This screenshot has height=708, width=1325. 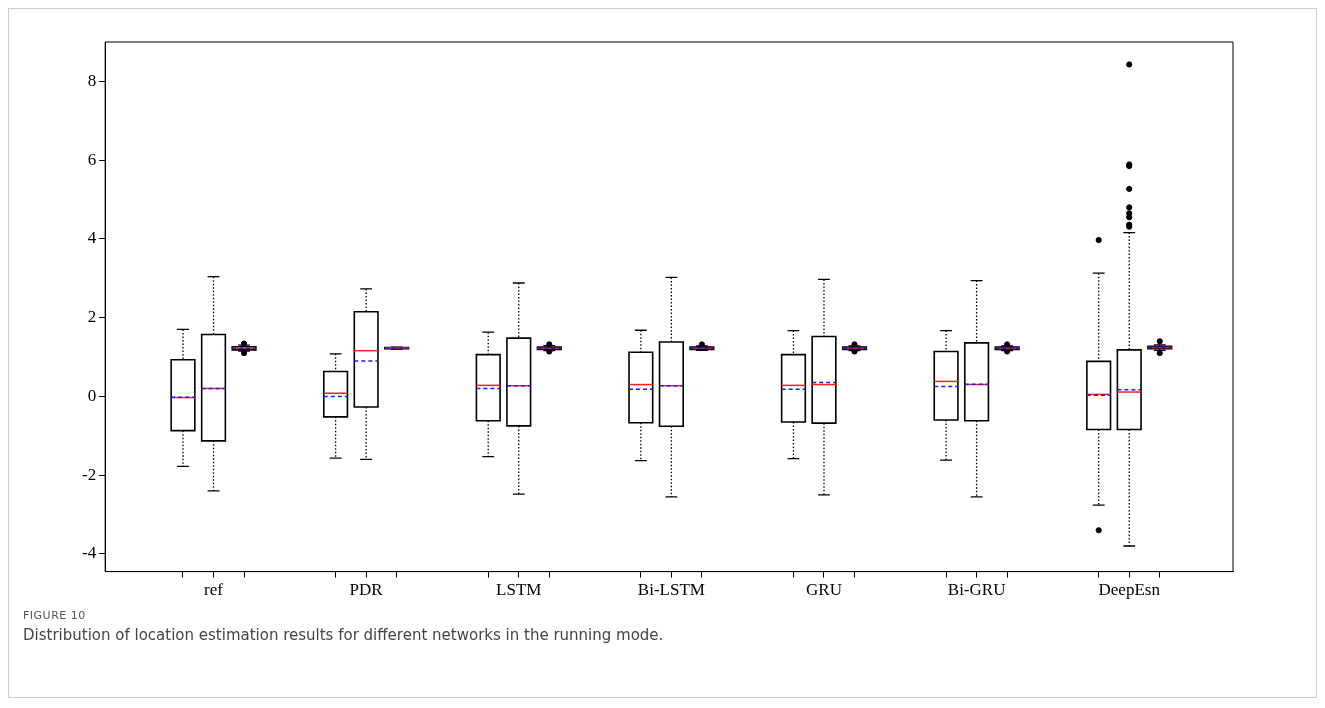 What do you see at coordinates (366, 590) in the screenshot?
I see `x-tick-label: PDR` at bounding box center [366, 590].